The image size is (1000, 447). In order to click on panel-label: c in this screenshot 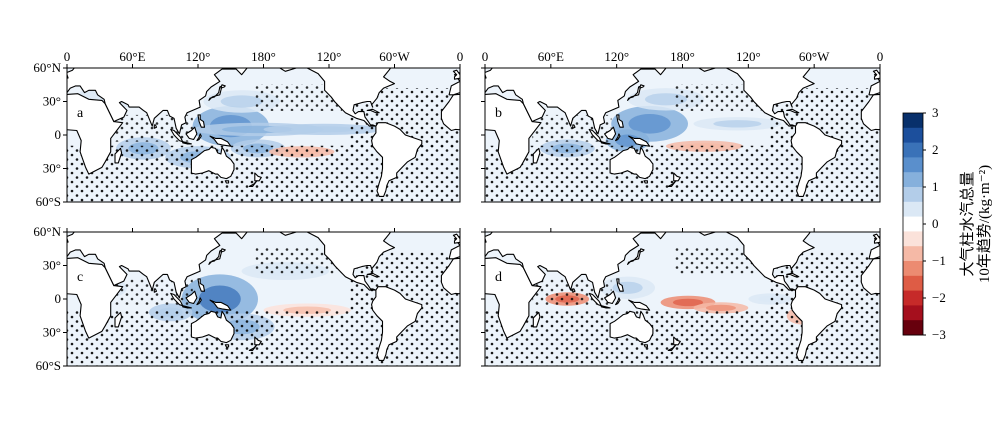, I will do `click(80, 277)`.